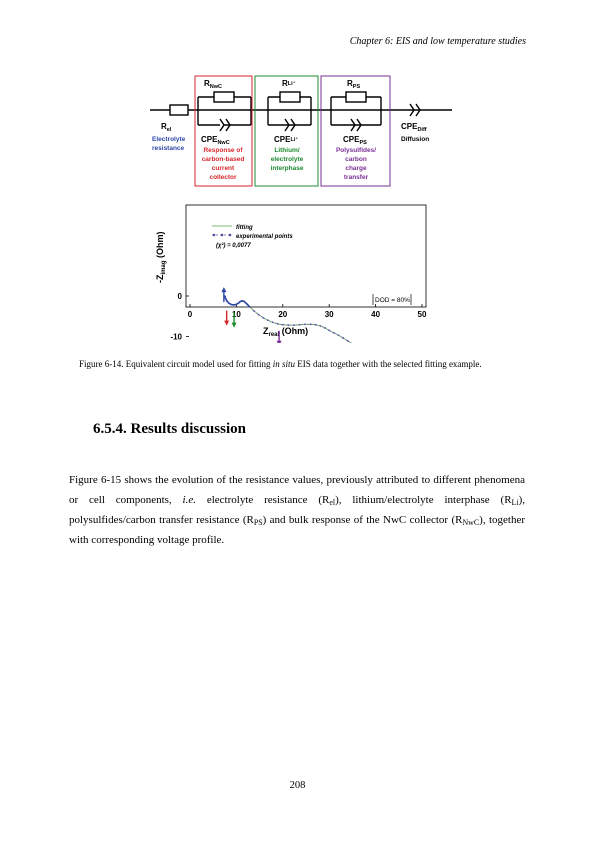  Describe the element at coordinates (223, 150) in the screenshot. I see `nwc-description-1: Response of` at that location.